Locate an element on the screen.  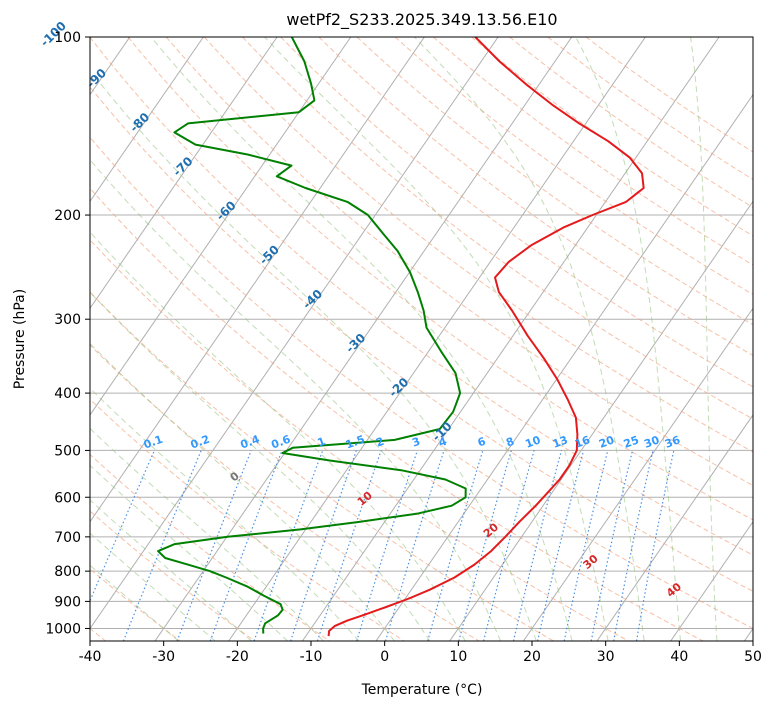
y-tick-label: 1000 is located at coordinates (63, 629).